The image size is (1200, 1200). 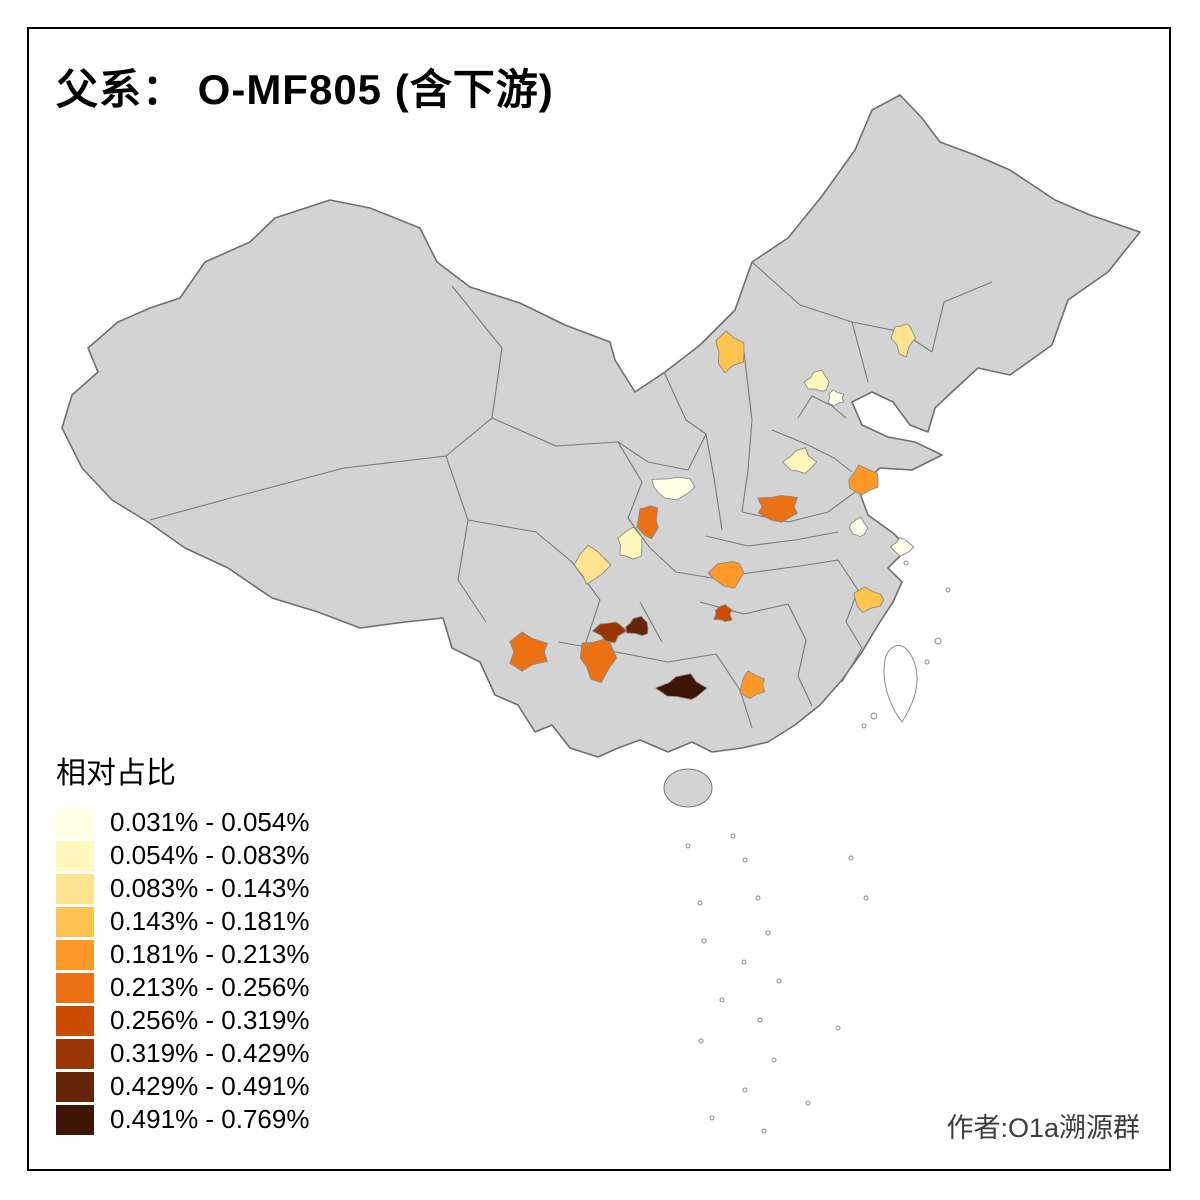 I want to click on islands, so click(x=807, y=847).